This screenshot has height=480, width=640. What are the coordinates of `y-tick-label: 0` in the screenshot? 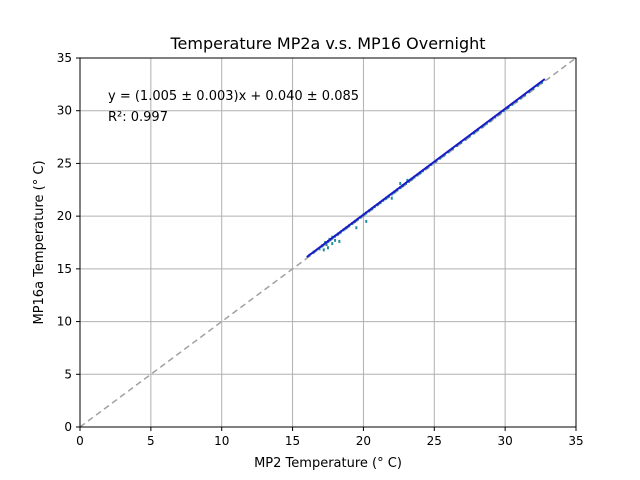 It's located at (68, 427).